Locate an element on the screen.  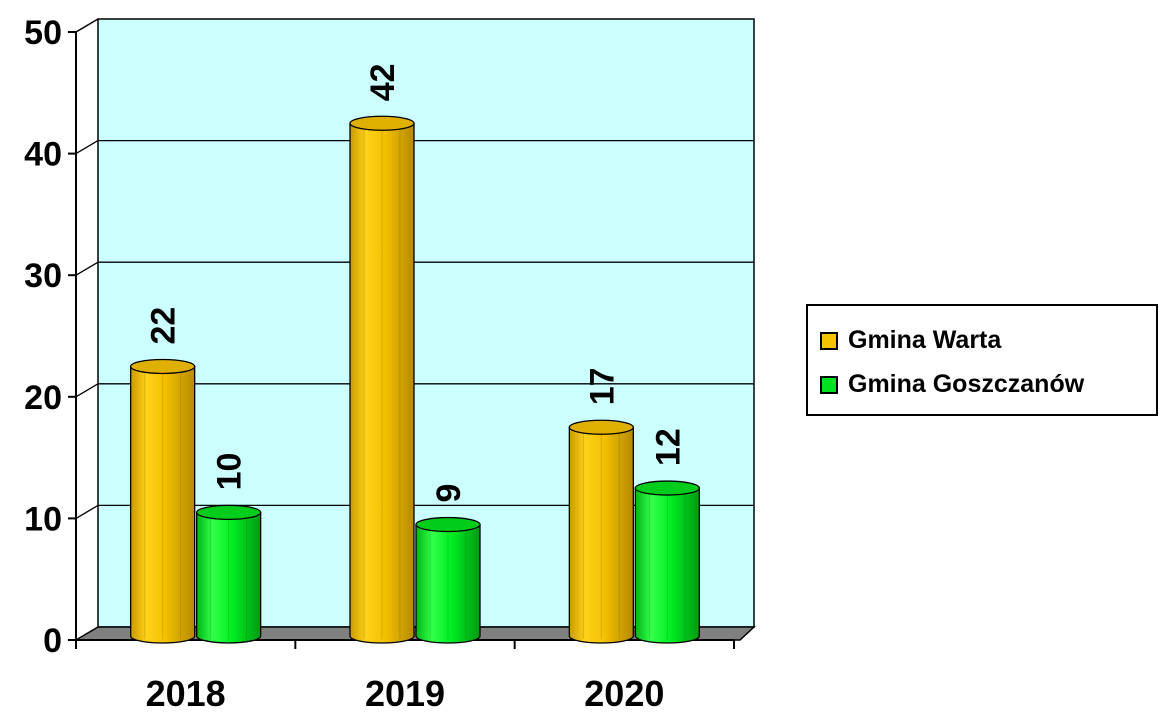
data-label: 22 is located at coordinates (164, 326).